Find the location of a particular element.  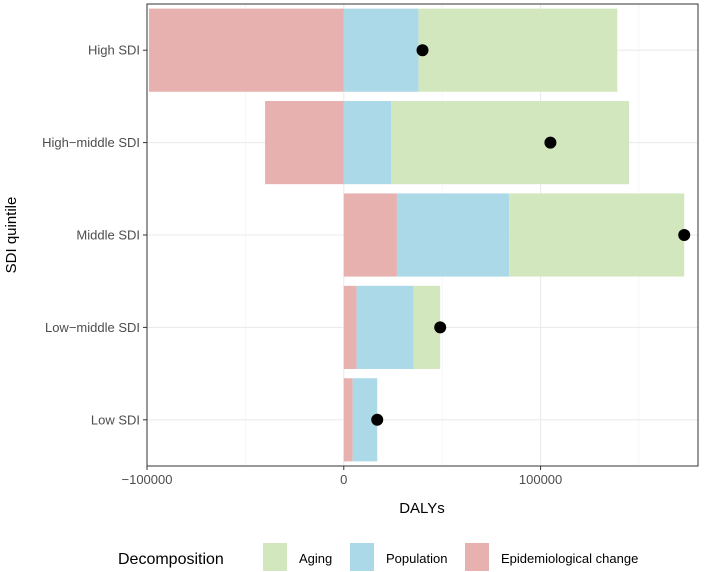

x-axis-title: DALYs is located at coordinates (422, 508).